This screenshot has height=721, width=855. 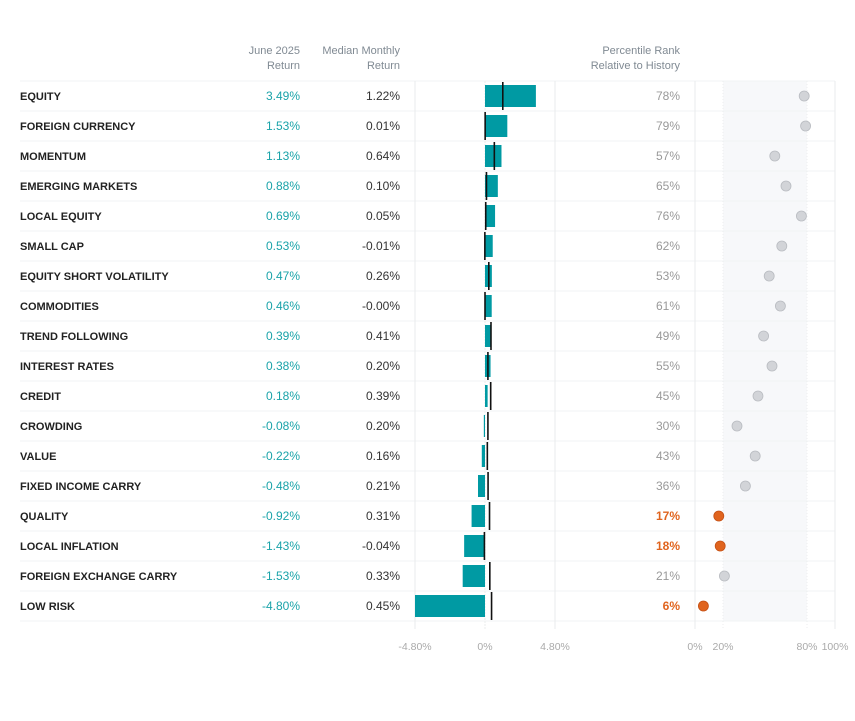 I want to click on median-return-value: 0.33%, so click(x=383, y=576).